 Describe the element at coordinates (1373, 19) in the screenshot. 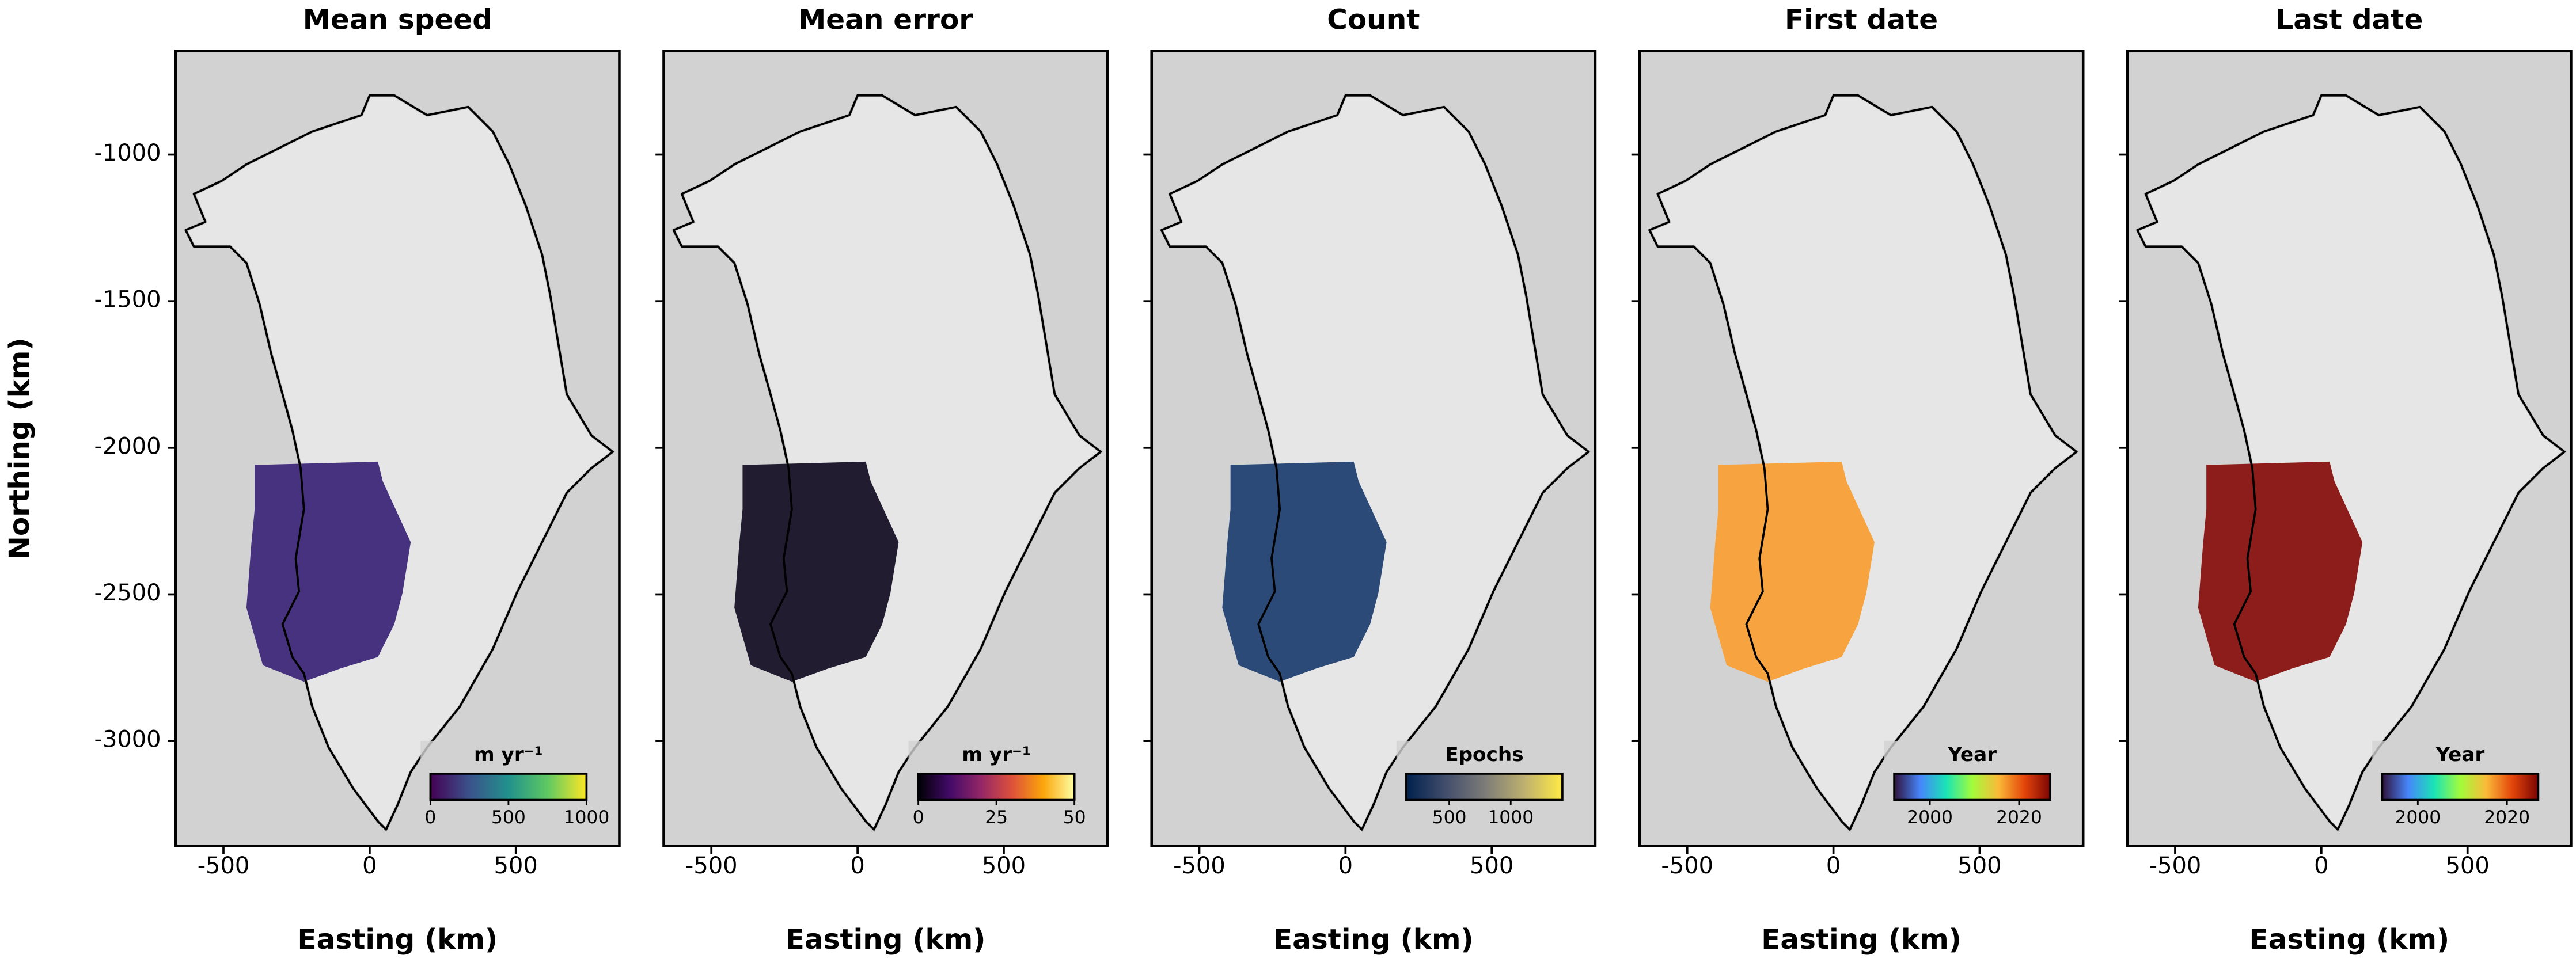

I see `panel-title: Count` at that location.